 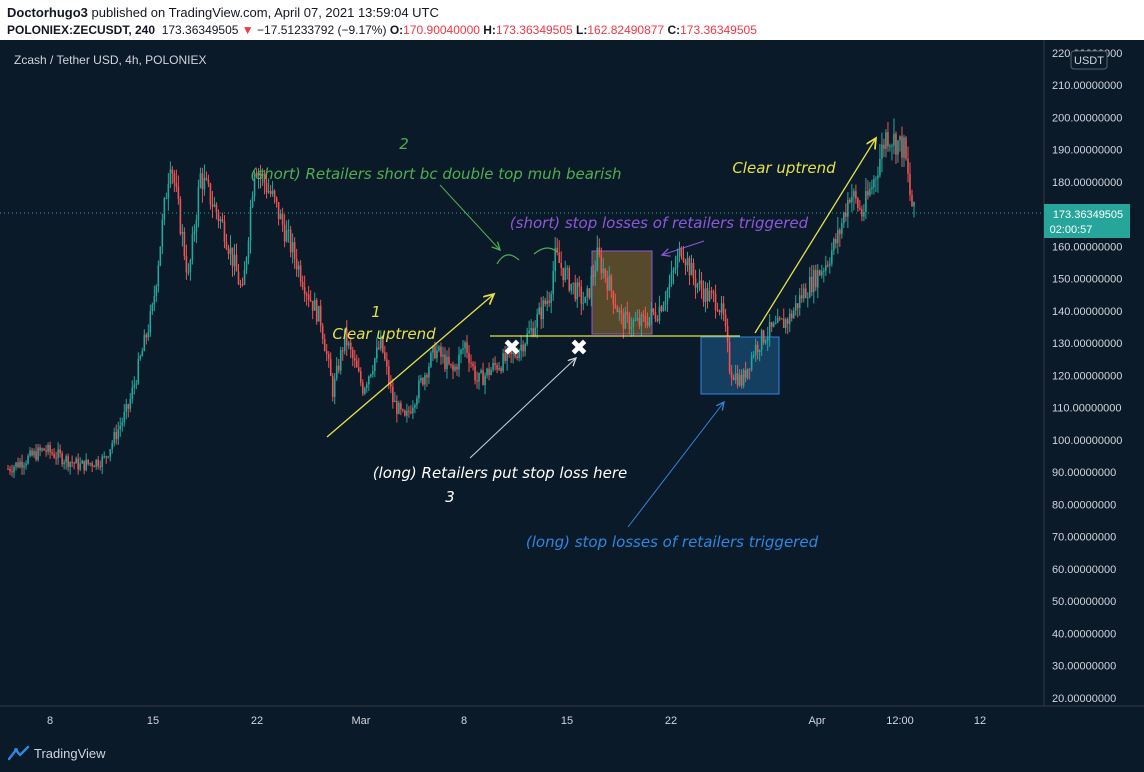 I want to click on time-axis: 8 15 22 Mar 8 15 22 Apr 12:00 12, so click(x=516, y=721).